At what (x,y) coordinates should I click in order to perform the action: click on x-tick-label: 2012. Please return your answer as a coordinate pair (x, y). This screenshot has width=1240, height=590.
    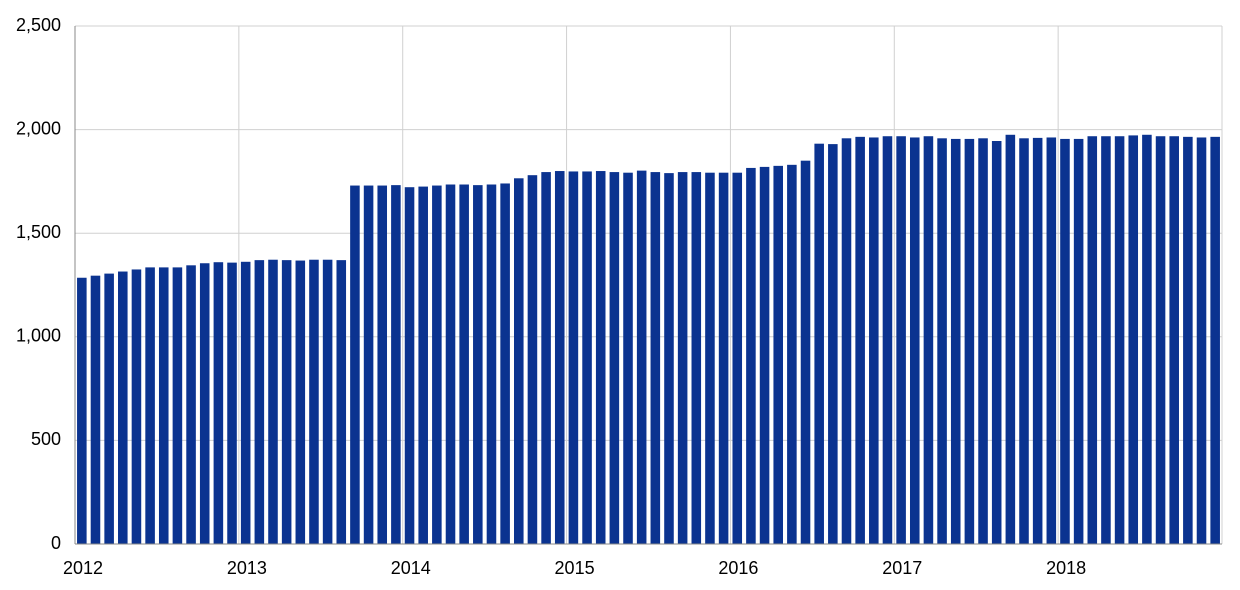
    Looking at the image, I should click on (83, 568).